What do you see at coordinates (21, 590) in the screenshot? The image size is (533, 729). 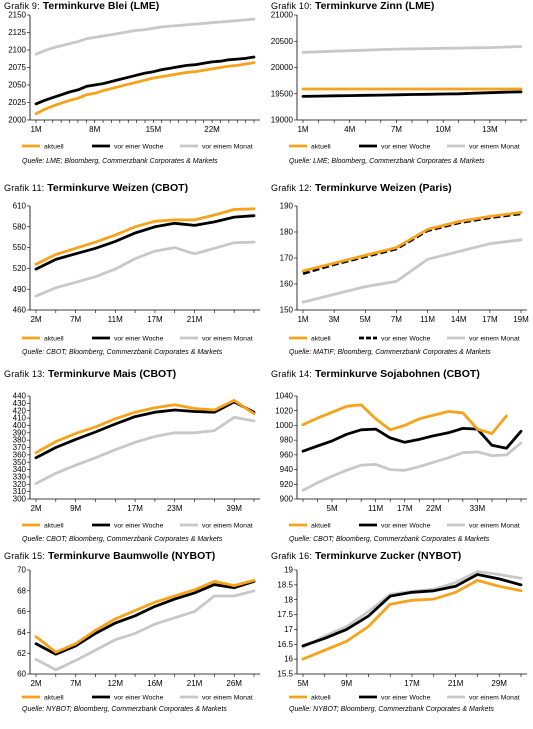 I see `y-tick-label: 68` at bounding box center [21, 590].